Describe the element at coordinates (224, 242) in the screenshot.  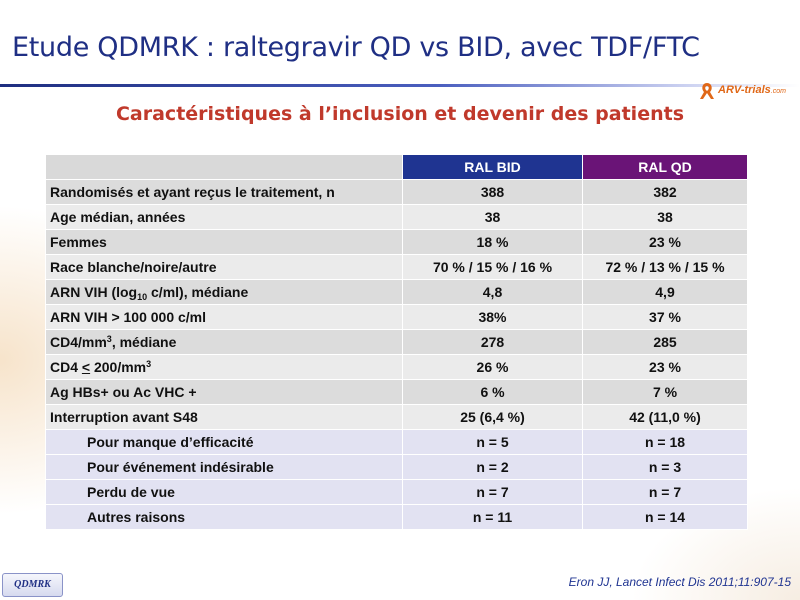
I see `row-label: Femmes` at that location.